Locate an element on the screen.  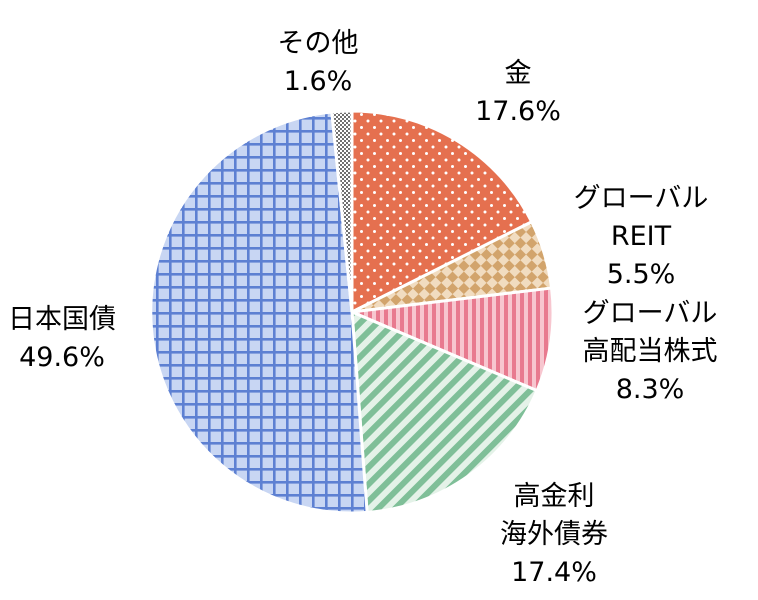
slice-value-gold: 17.6% is located at coordinates (518, 111).